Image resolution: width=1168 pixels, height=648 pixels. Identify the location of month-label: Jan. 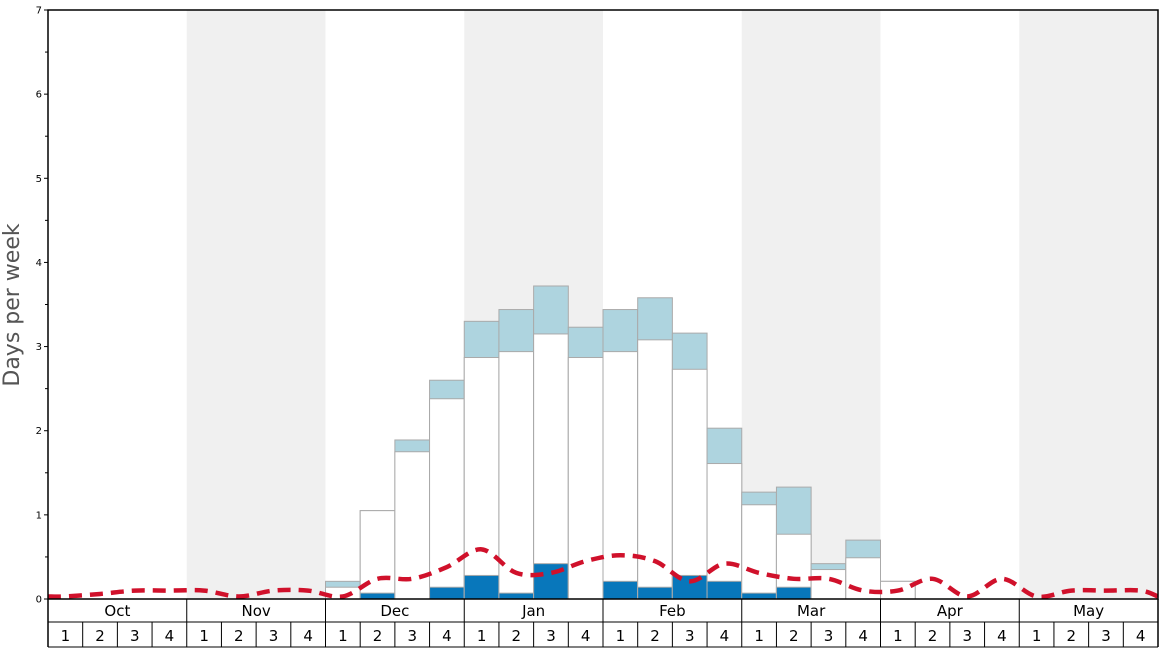
(533, 611).